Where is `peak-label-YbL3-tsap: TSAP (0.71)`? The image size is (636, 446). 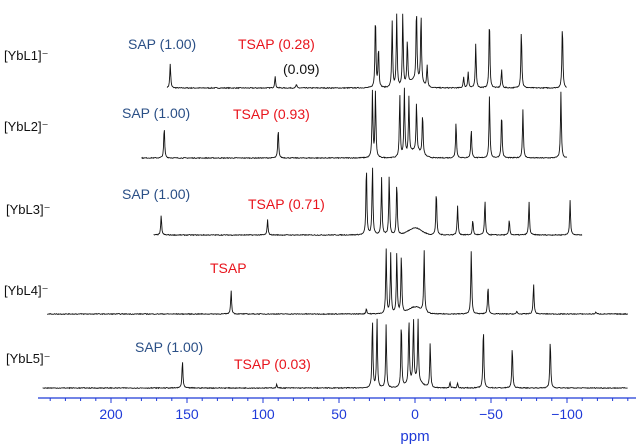 peak-label-YbL3-tsap: TSAP (0.71) is located at coordinates (286, 204).